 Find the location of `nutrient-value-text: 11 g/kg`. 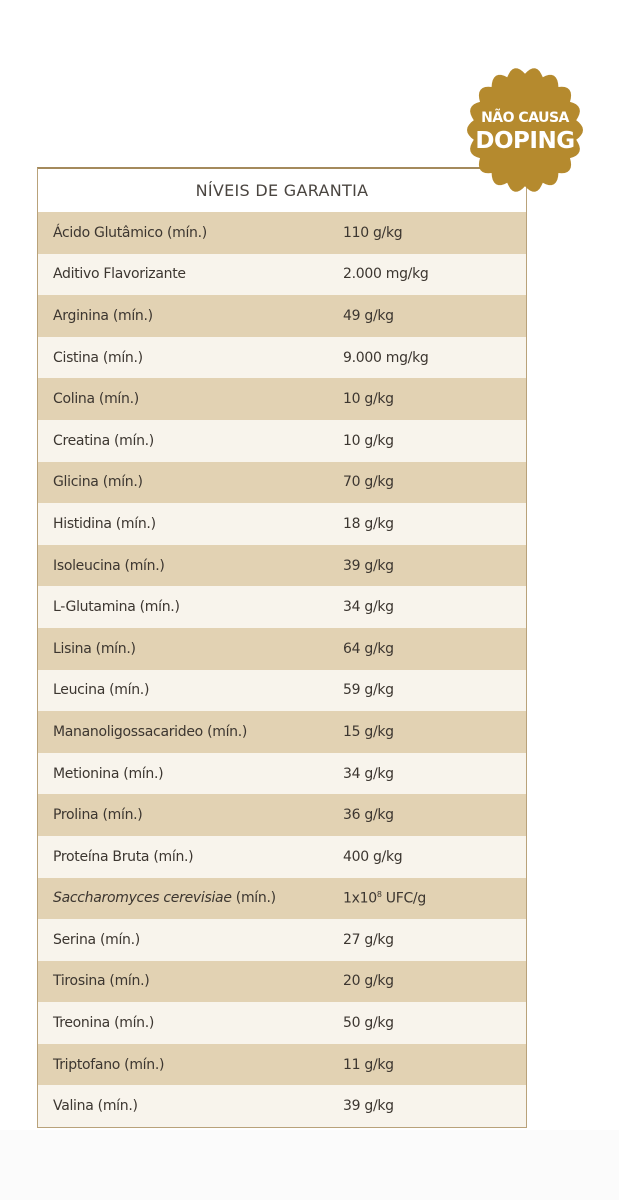

nutrient-value-text: 11 g/kg is located at coordinates (368, 1064).